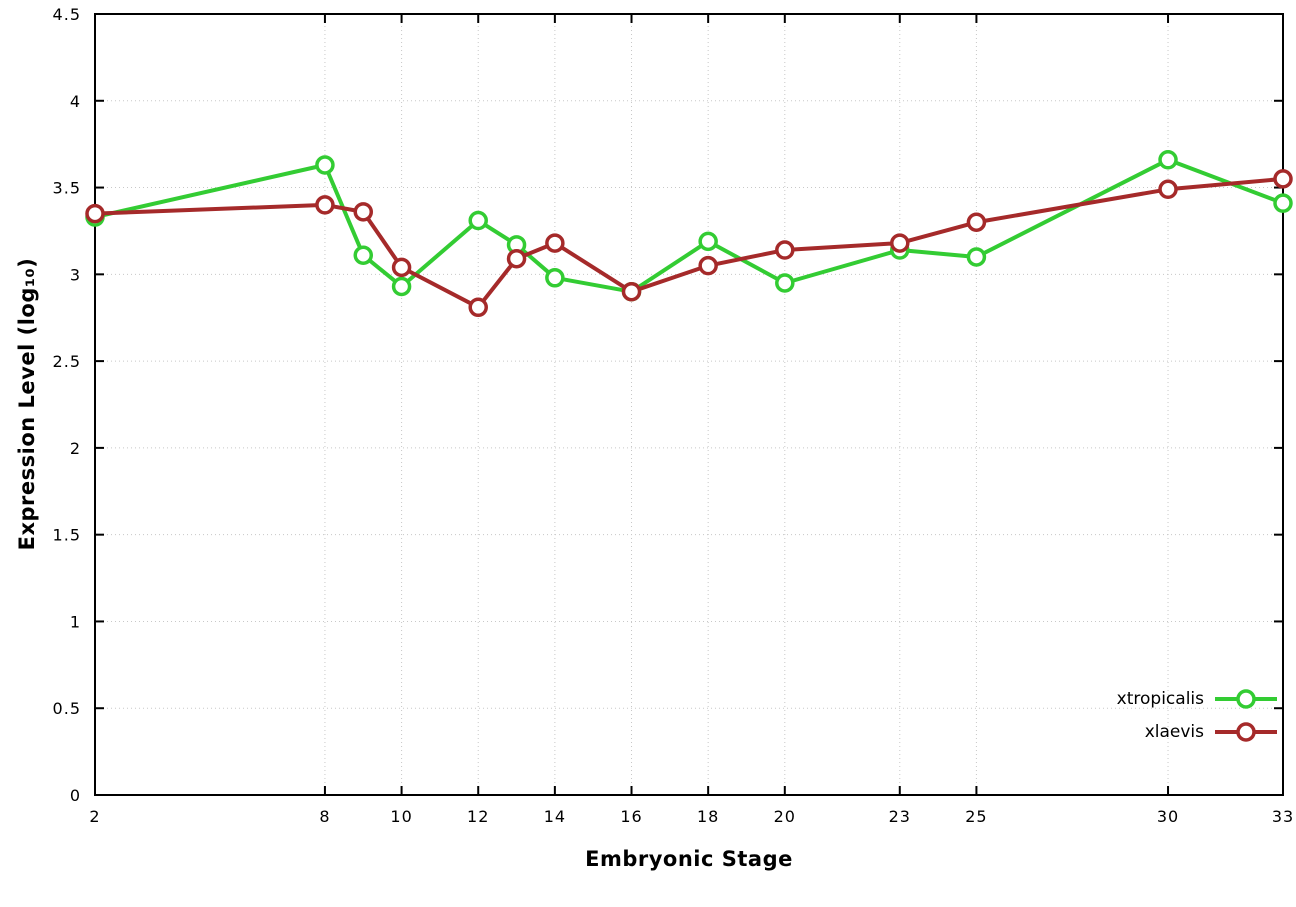 The height and width of the screenshot is (907, 1296). I want to click on legend: xtropicalis xlaevis, so click(1197, 715).